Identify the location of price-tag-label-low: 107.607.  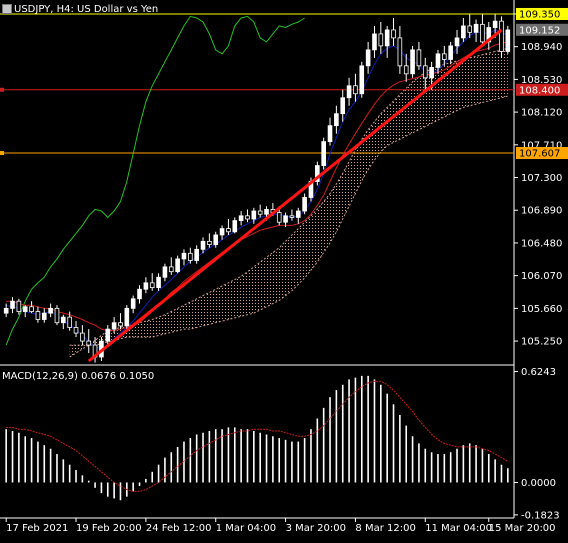
(539, 154).